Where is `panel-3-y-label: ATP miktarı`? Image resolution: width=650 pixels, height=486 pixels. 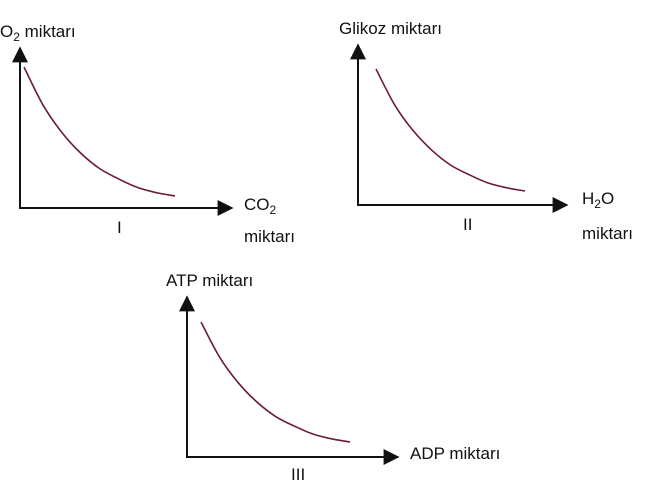
panel-3-y-label: ATP miktarı is located at coordinates (210, 280).